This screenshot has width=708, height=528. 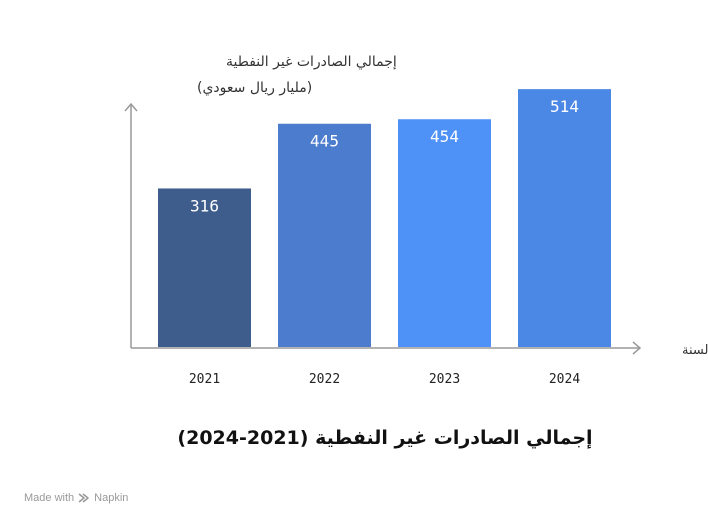 I want to click on y-axis-label-line2: (مليار ريال سعودي), so click(x=254, y=88).